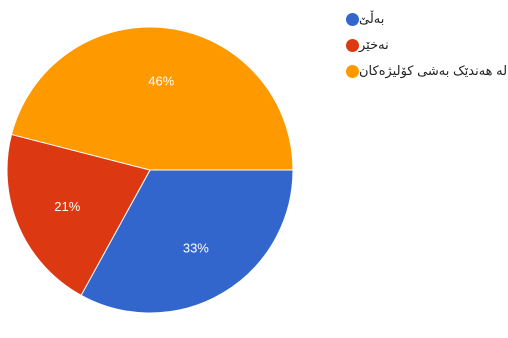 The image size is (508, 338). What do you see at coordinates (424, 19) in the screenshot?
I see `legend-item-yes: بەڵێ` at bounding box center [424, 19].